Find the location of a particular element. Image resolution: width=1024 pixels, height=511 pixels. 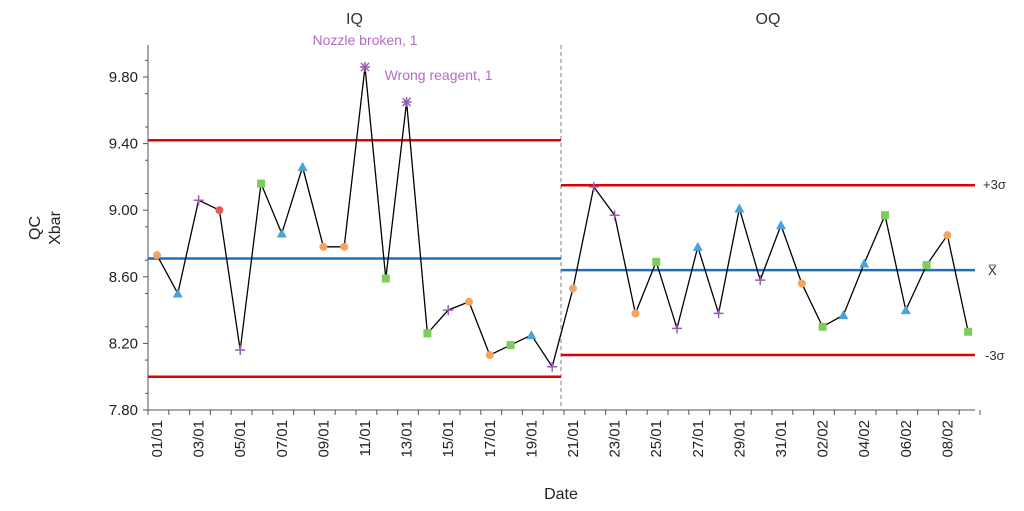

y-axis-title-line1: QC is located at coordinates (35, 228).